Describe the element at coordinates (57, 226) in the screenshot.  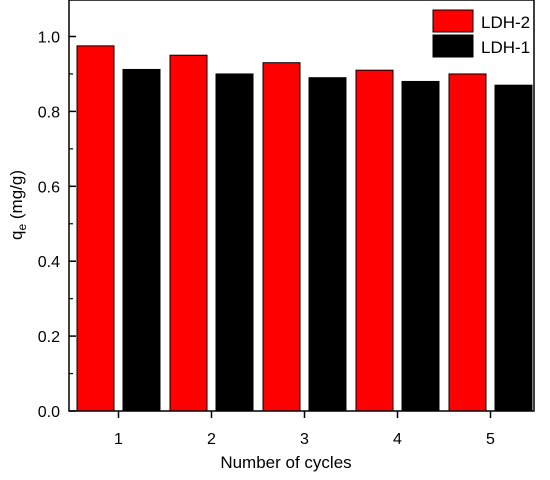
I see `y-axis: 0.0 0.2 0.4 0.6 0.8 1.0` at that location.